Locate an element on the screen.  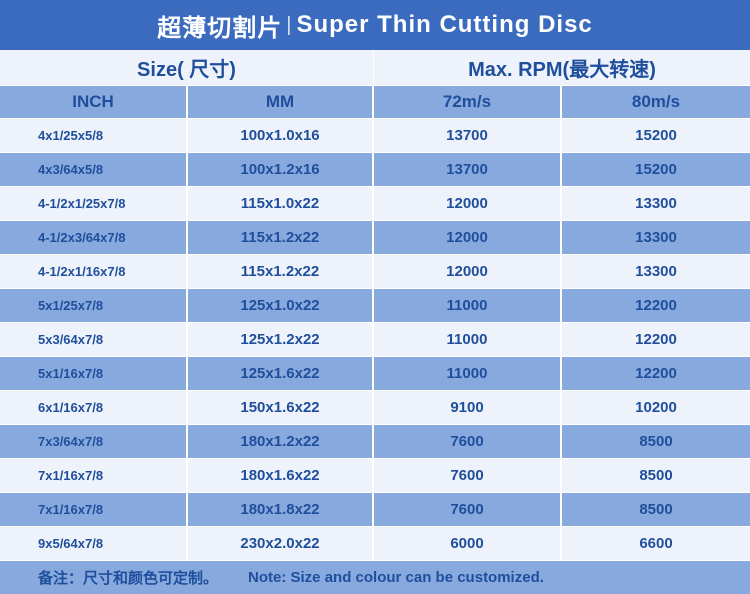
cell-mm: 125x1.6x22 is located at coordinates (281, 373).